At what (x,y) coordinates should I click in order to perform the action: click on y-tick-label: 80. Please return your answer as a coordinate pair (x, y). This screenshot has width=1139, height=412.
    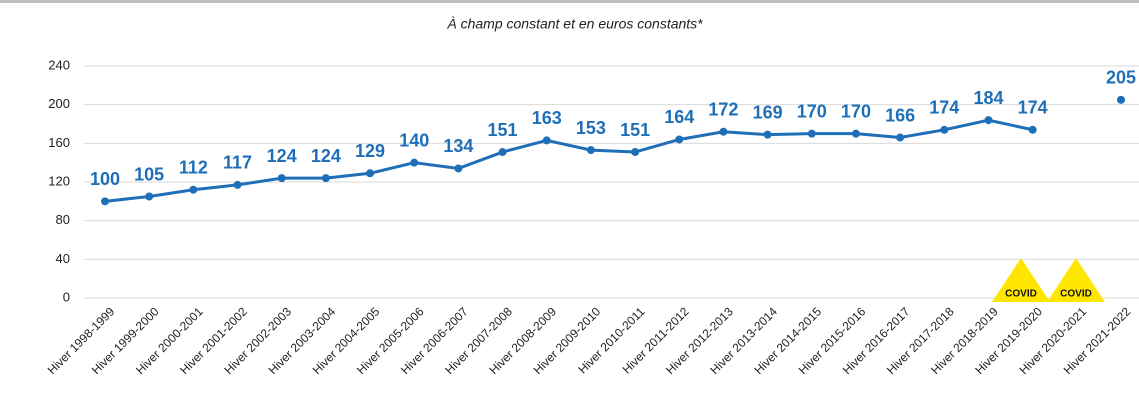
    Looking at the image, I should click on (63, 219).